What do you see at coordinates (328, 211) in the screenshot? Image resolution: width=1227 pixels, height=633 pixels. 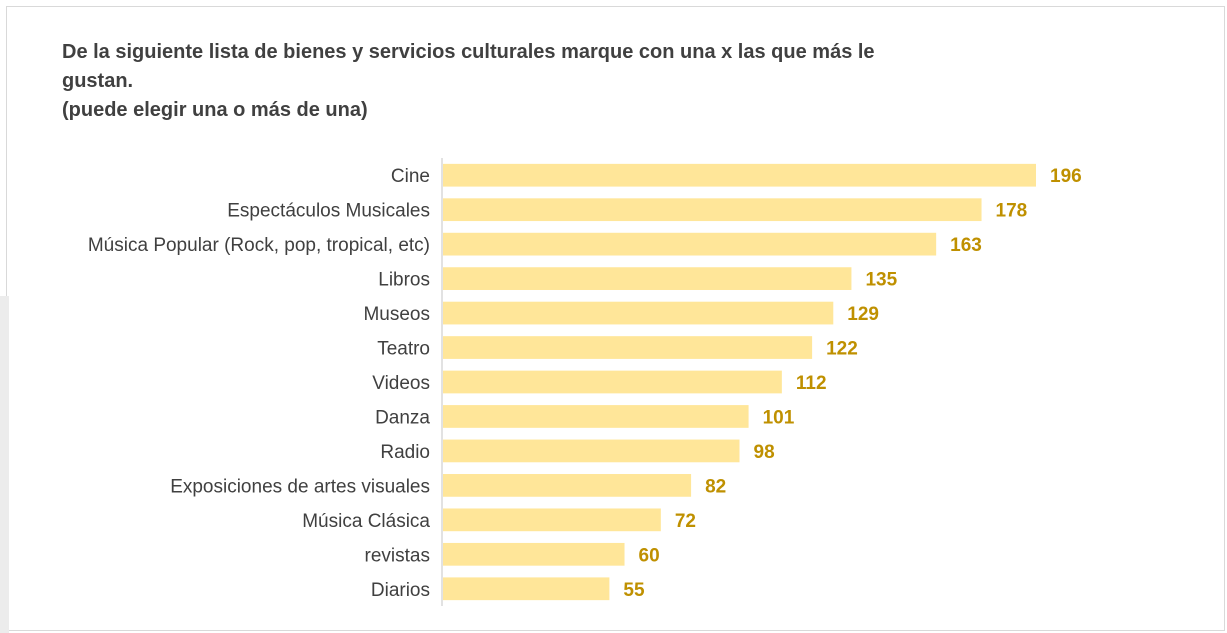 I see `category-label: Espectáculos Musicales` at bounding box center [328, 211].